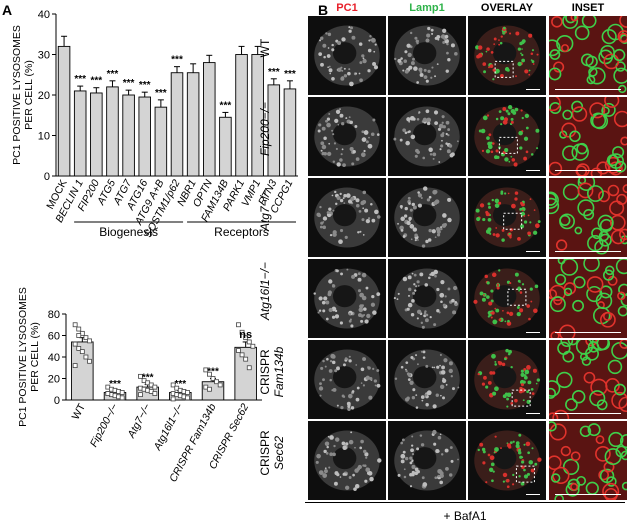 The width and height of the screenshot is (629, 526). I want to click on group-label: Receptors, so click(241, 232).